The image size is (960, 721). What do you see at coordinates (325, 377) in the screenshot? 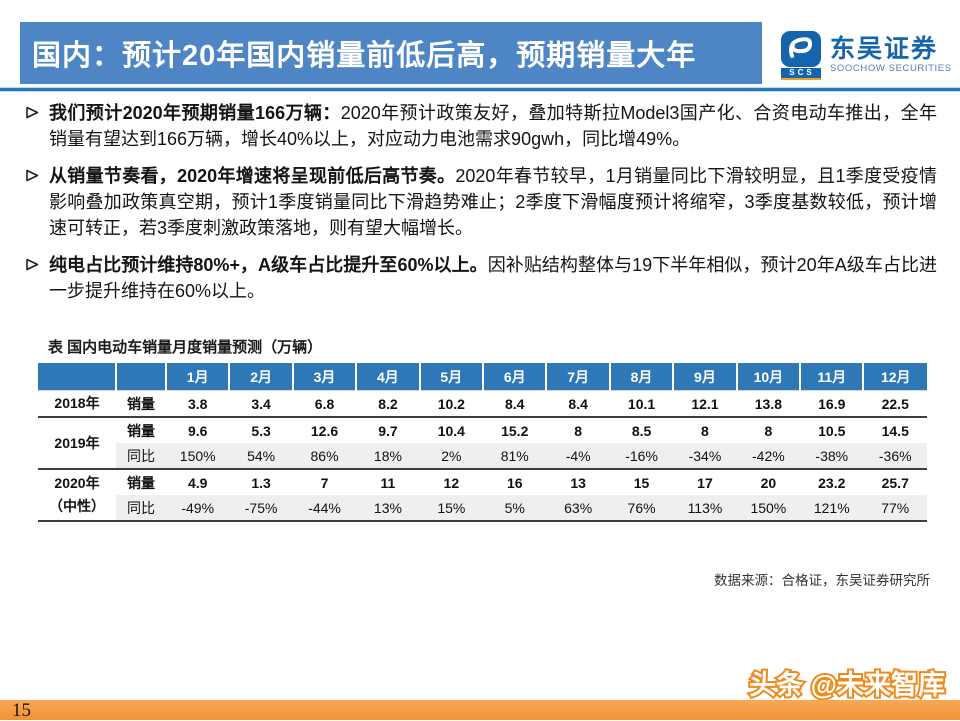
I see `month-header: 3月` at bounding box center [325, 377].